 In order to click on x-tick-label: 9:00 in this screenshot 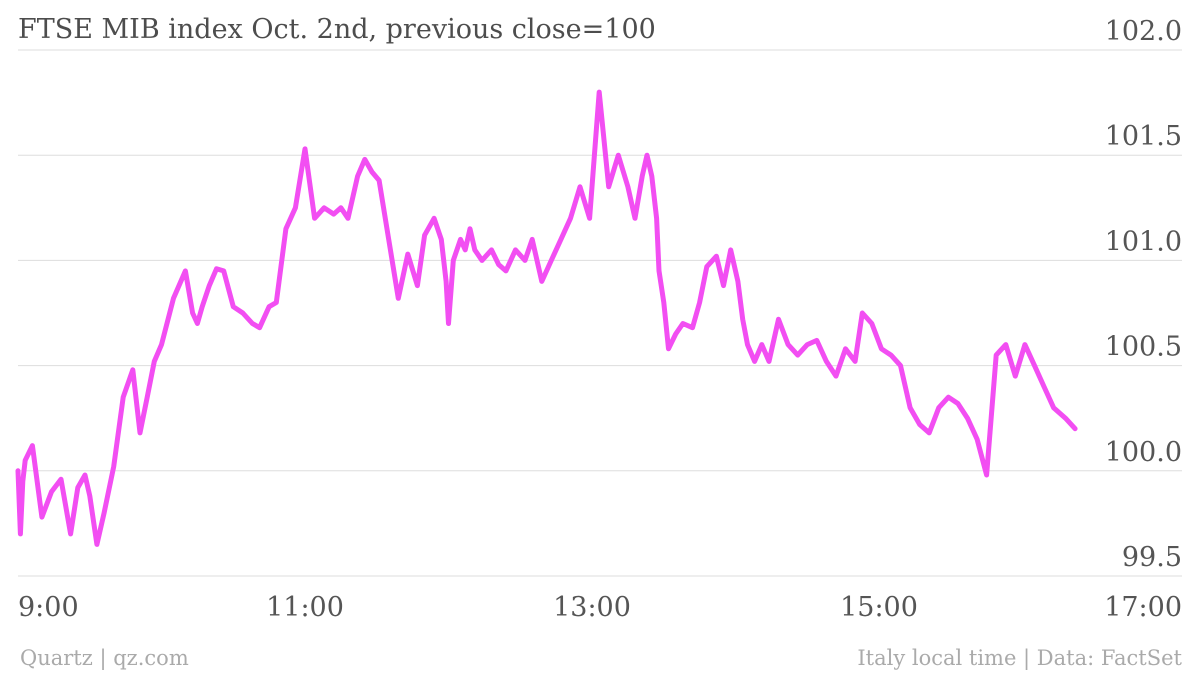, I will do `click(48, 607)`.